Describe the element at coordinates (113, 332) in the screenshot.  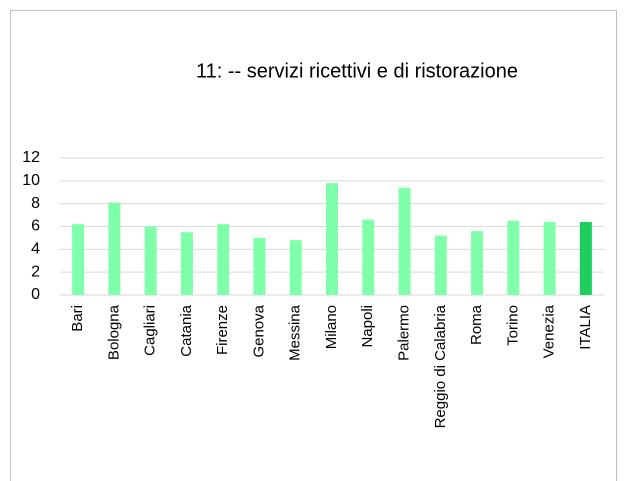
I see `x-tick-label: Bologna` at that location.